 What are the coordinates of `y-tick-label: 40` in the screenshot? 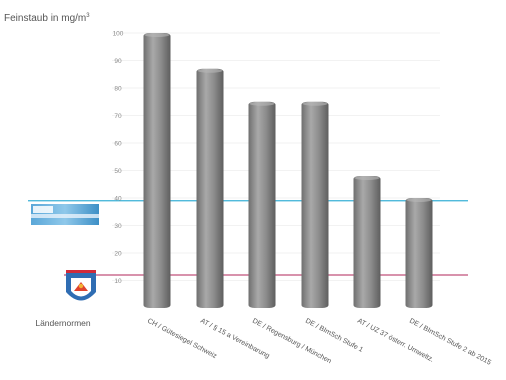 It's located at (118, 199).